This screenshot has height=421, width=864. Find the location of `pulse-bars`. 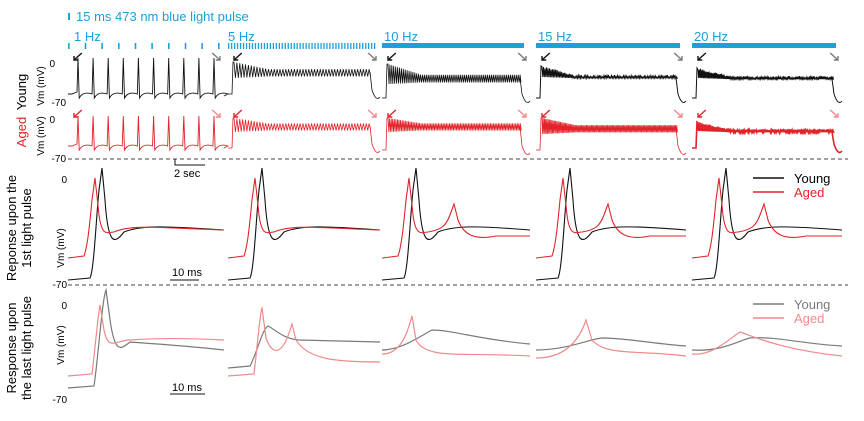

pulse-bars is located at coordinates (452, 46).